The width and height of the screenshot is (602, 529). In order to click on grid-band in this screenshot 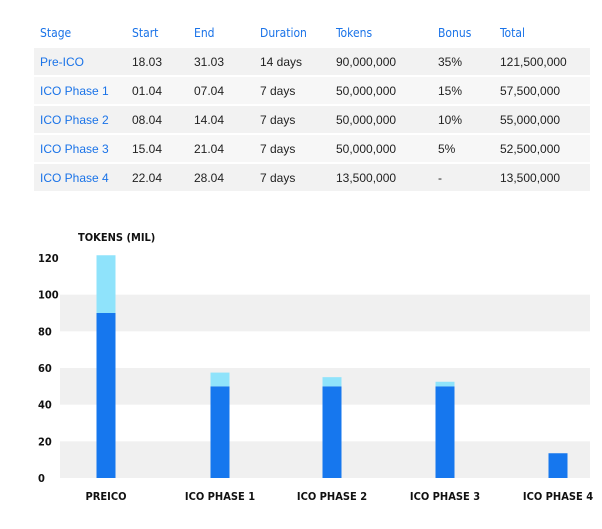, I will do `click(325, 313)`.